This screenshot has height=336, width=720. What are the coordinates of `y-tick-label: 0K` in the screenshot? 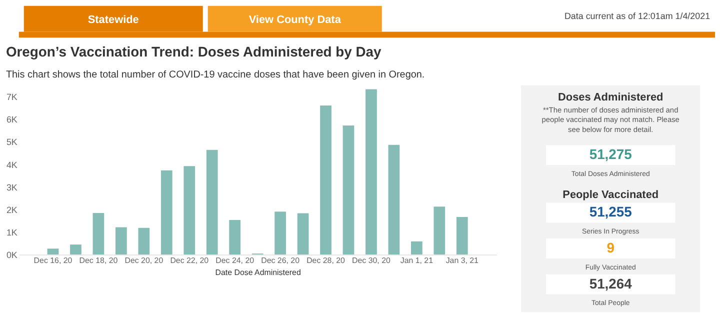 It's located at (12, 255).